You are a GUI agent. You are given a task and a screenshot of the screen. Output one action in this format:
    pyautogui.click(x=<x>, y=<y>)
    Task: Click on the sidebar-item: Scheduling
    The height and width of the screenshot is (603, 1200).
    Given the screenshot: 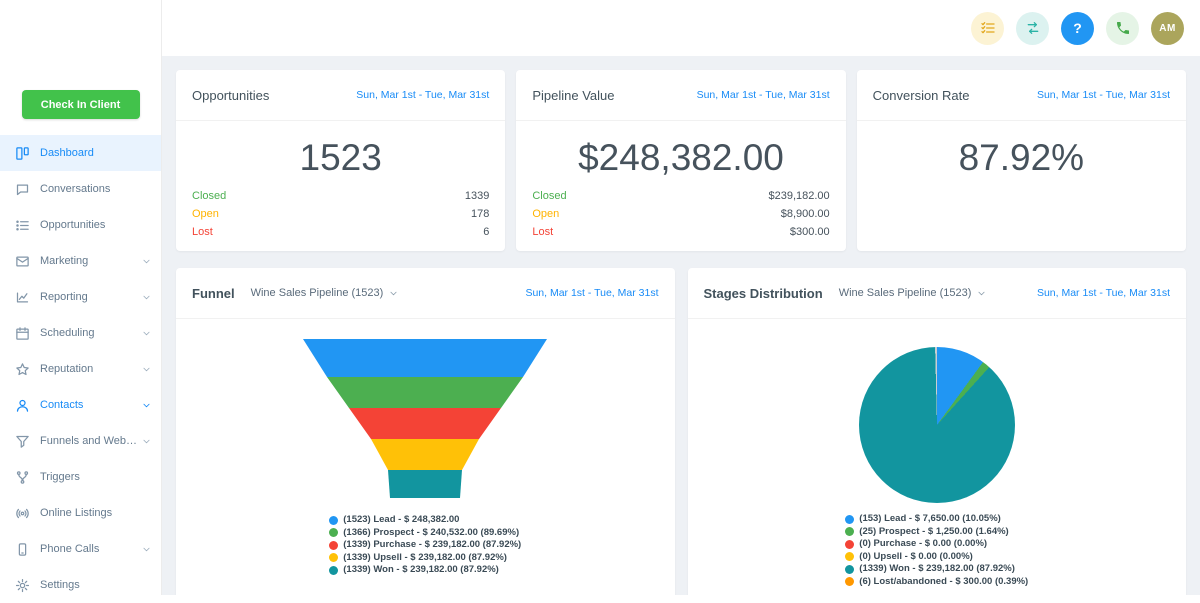 What is the action you would take?
    pyautogui.click(x=80, y=333)
    